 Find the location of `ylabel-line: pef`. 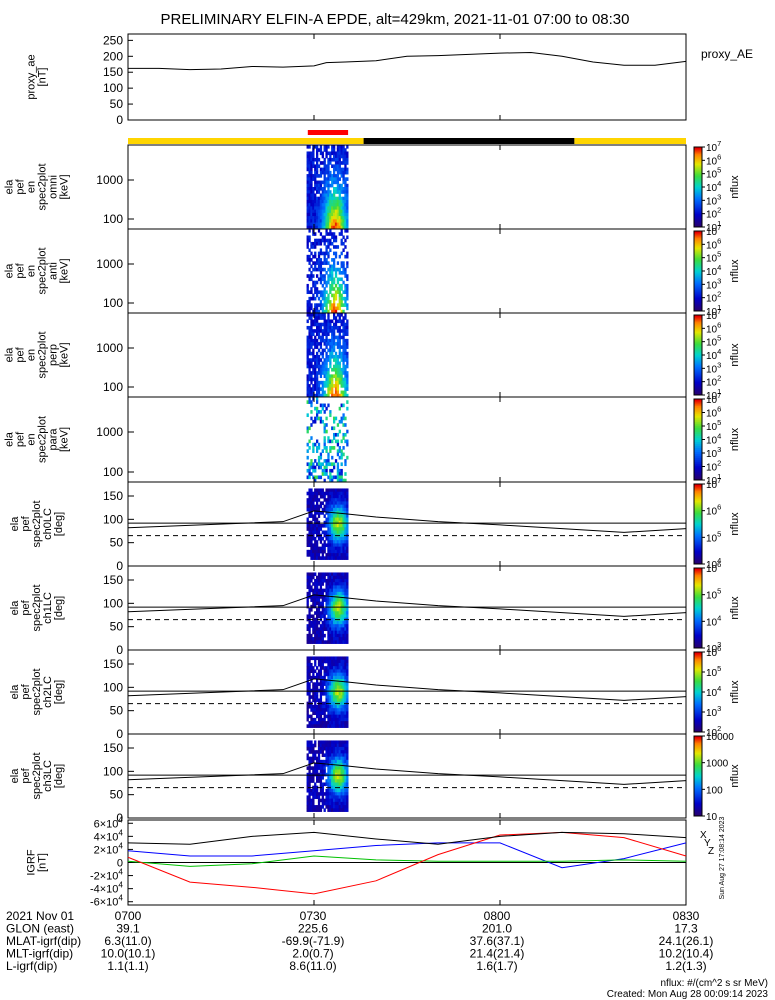

ylabel-line: pef is located at coordinates (21, 270).